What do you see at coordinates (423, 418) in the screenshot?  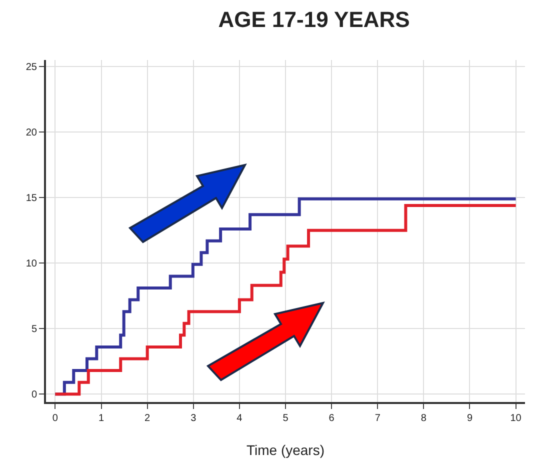 I see `x-tick-label: 8` at bounding box center [423, 418].